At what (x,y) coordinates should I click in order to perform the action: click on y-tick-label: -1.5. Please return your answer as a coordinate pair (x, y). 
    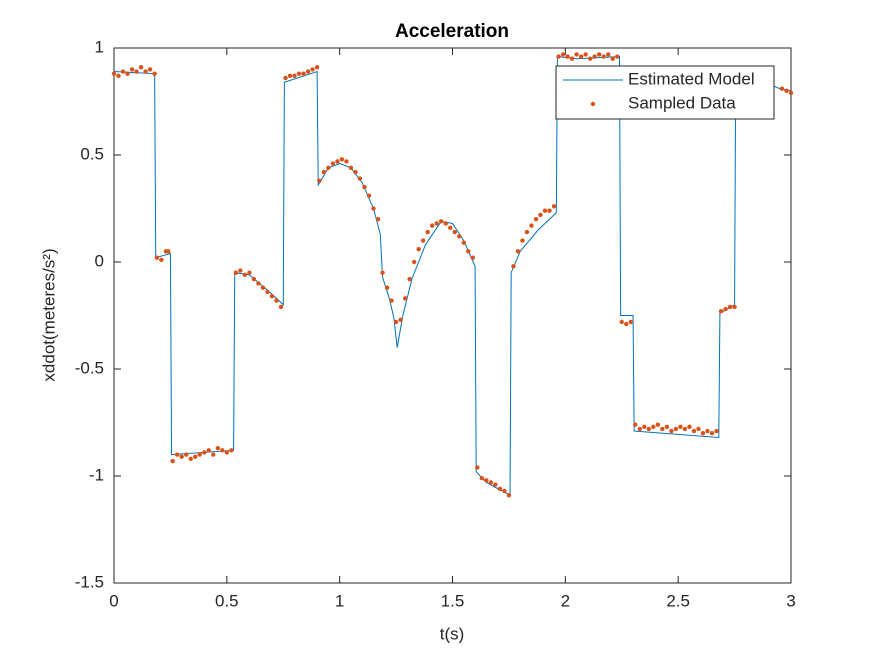
    Looking at the image, I should click on (89, 581).